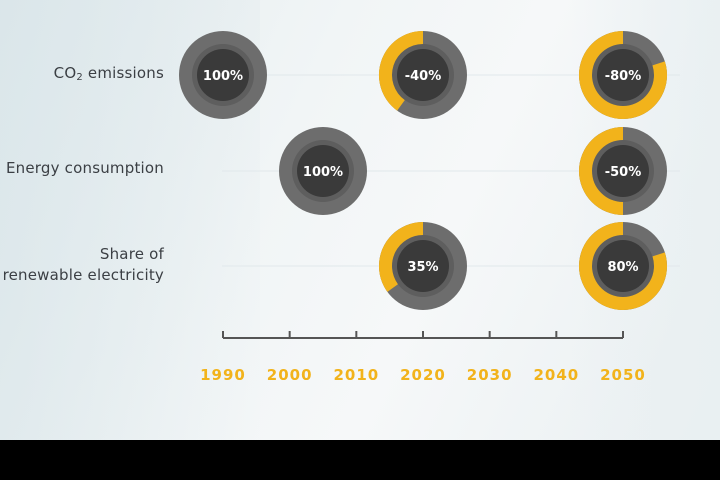  I want to click on donut-value-label: -80%, so click(623, 76).